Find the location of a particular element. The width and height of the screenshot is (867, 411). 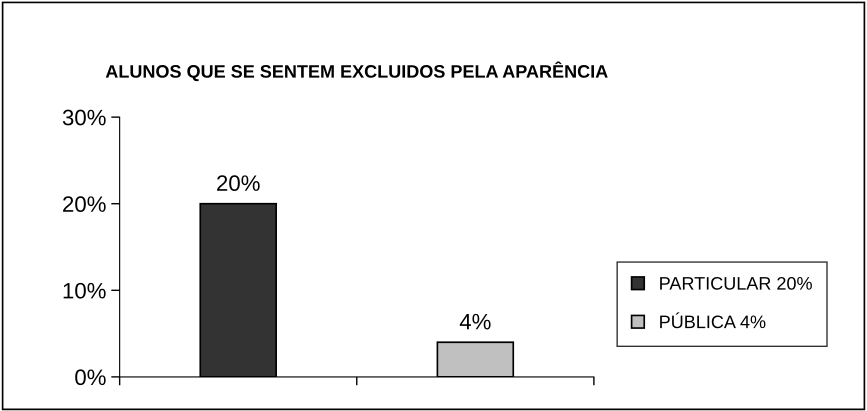

legend-label: PÚBLICA 4% is located at coordinates (713, 320).